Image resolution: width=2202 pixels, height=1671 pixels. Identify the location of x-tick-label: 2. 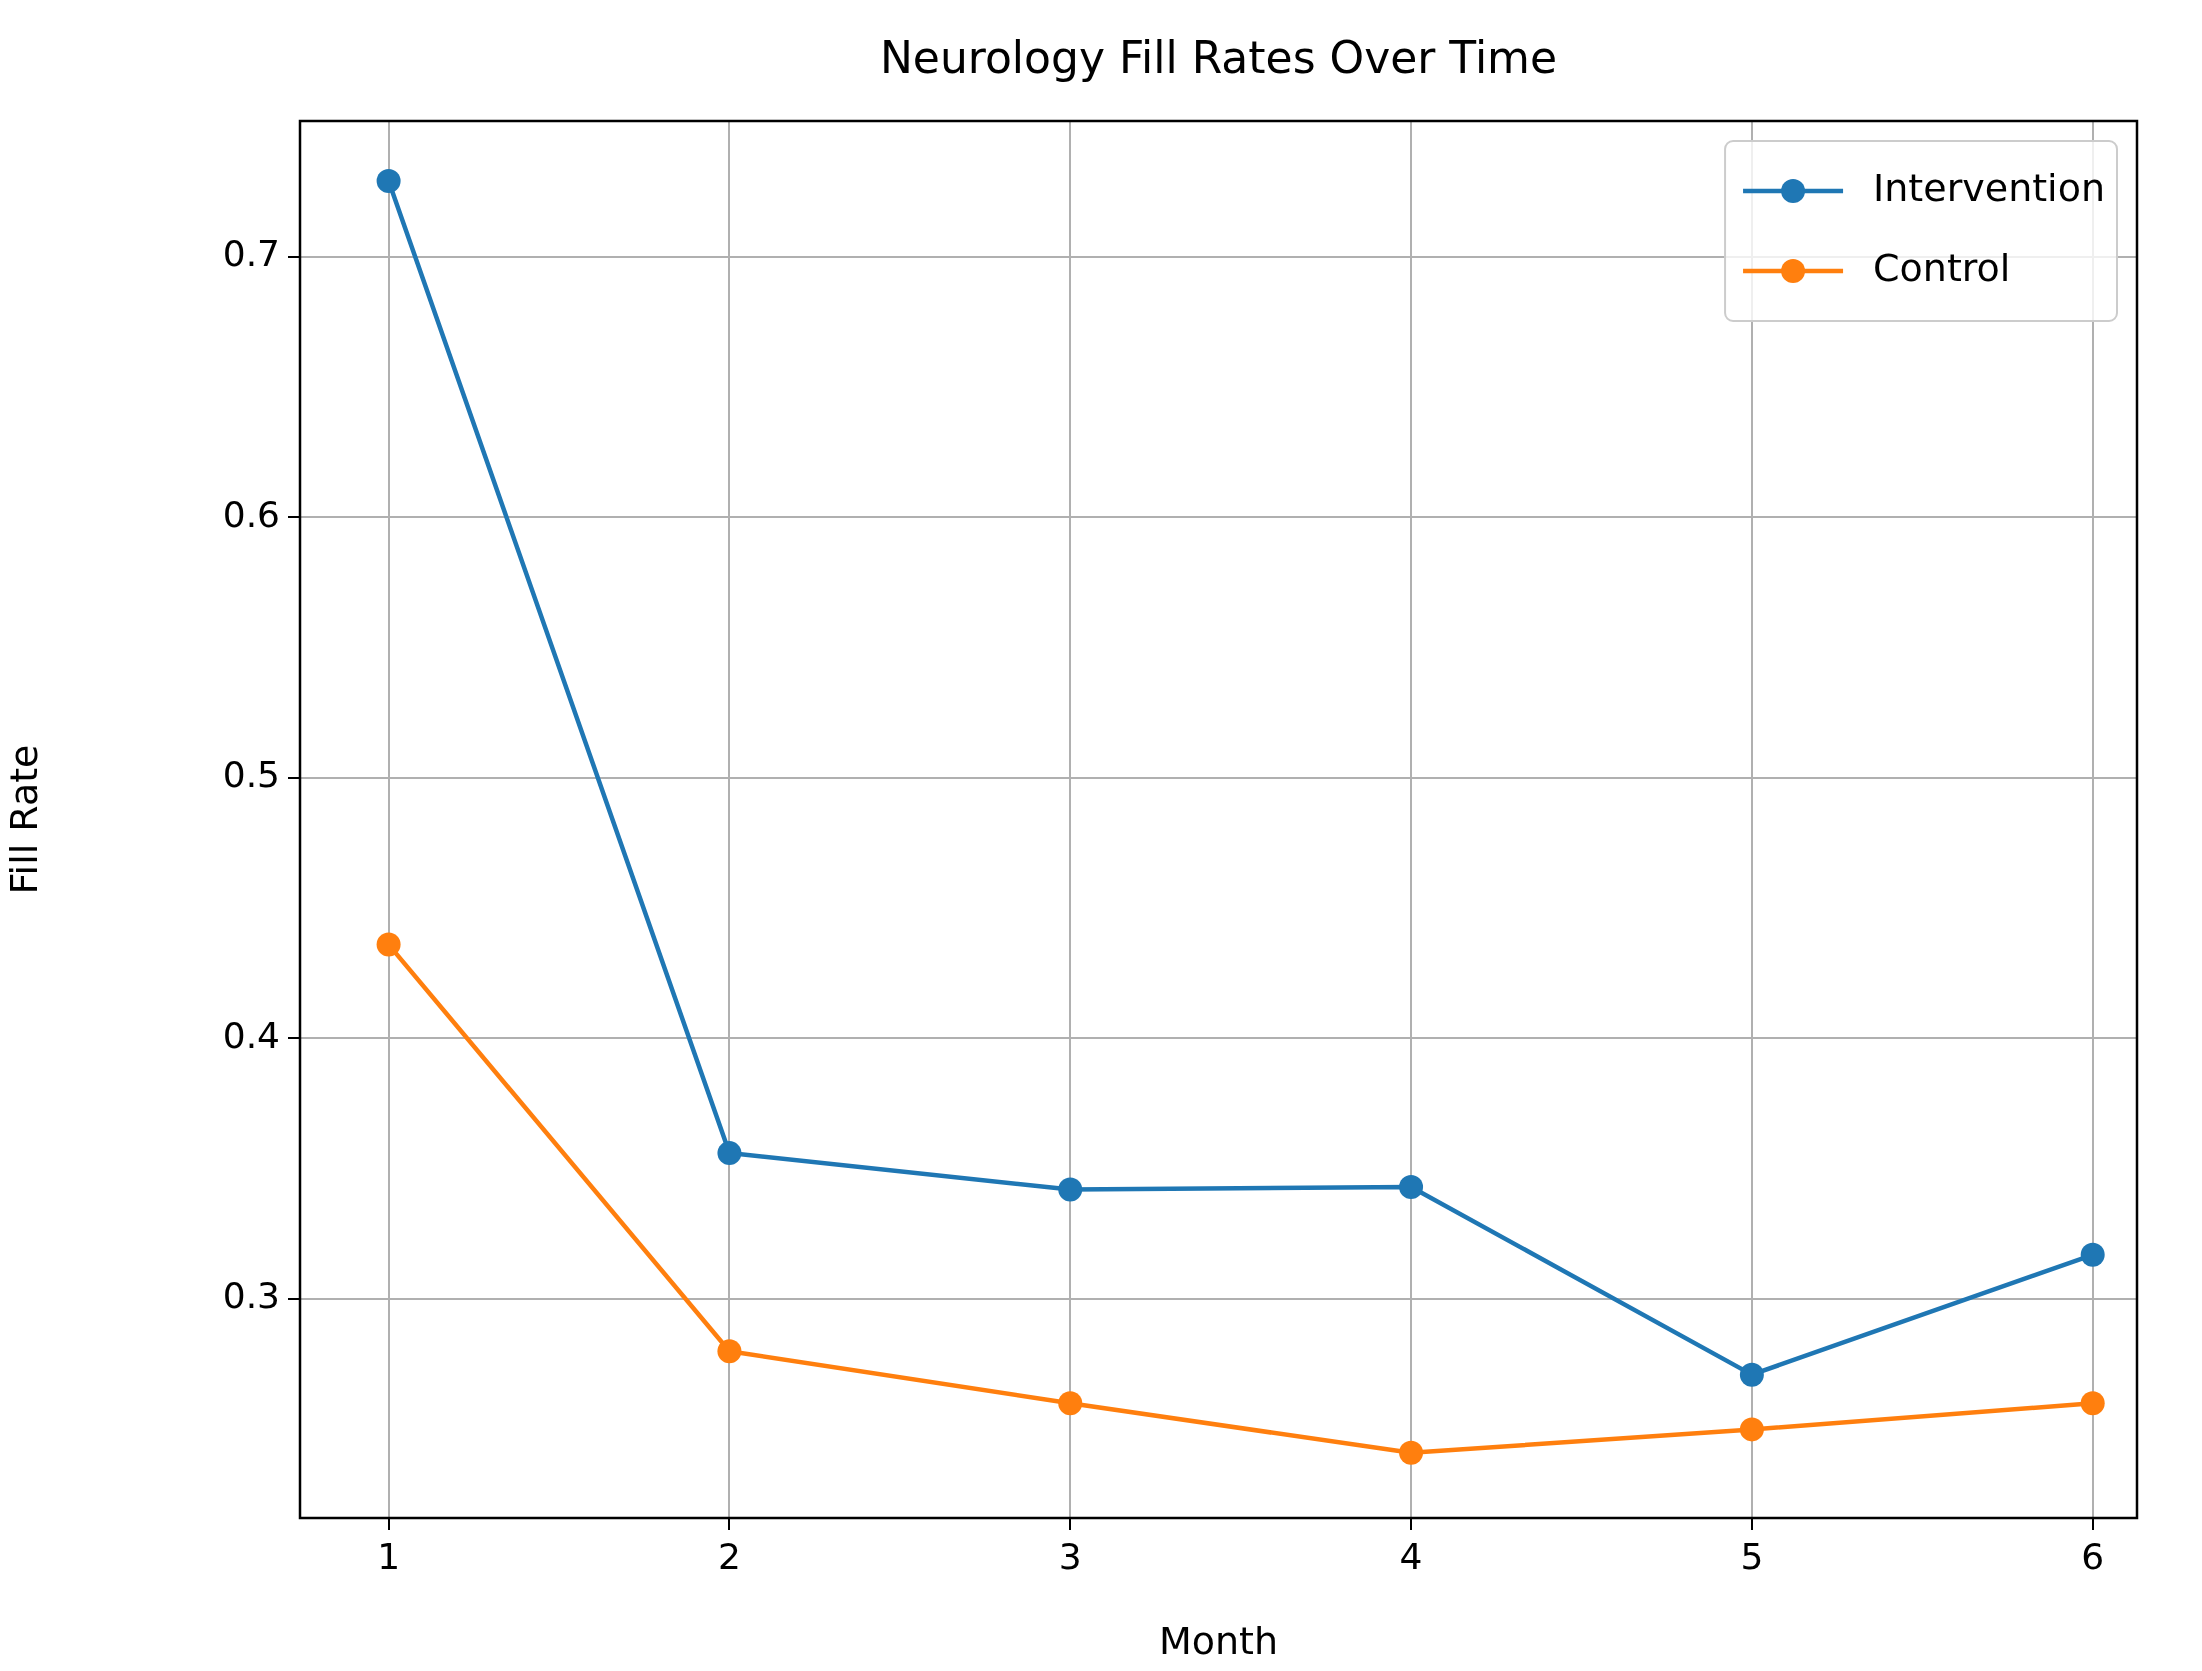
(729, 1556).